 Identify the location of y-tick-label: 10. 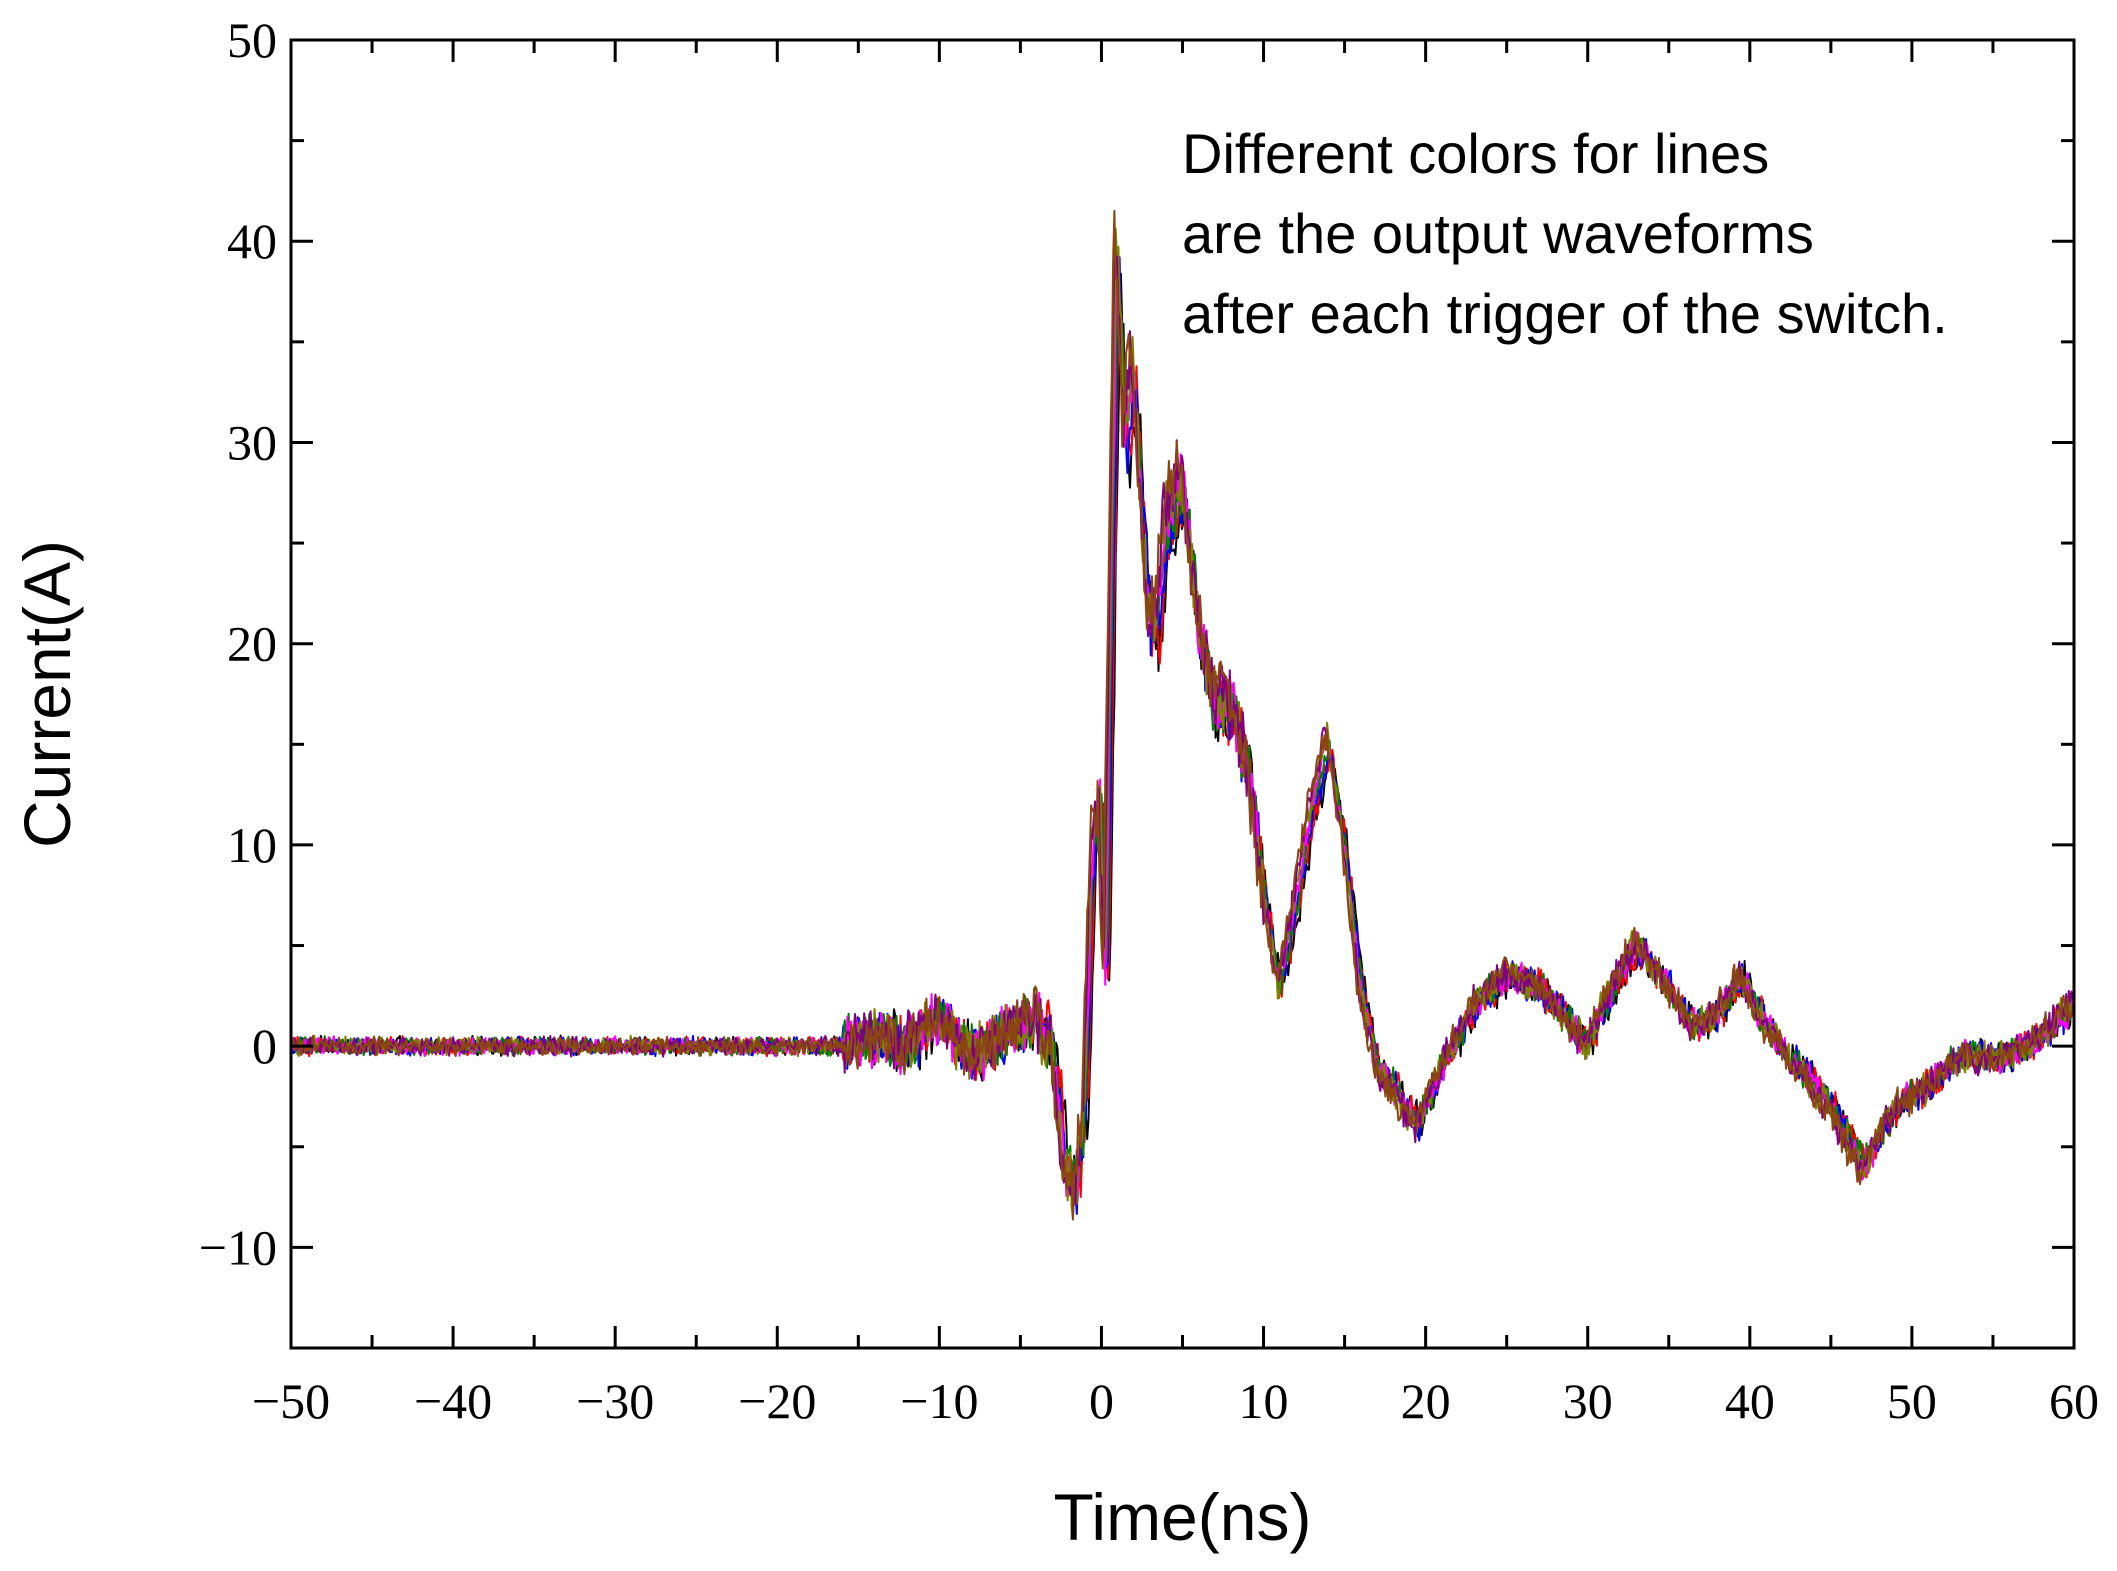
(252, 845).